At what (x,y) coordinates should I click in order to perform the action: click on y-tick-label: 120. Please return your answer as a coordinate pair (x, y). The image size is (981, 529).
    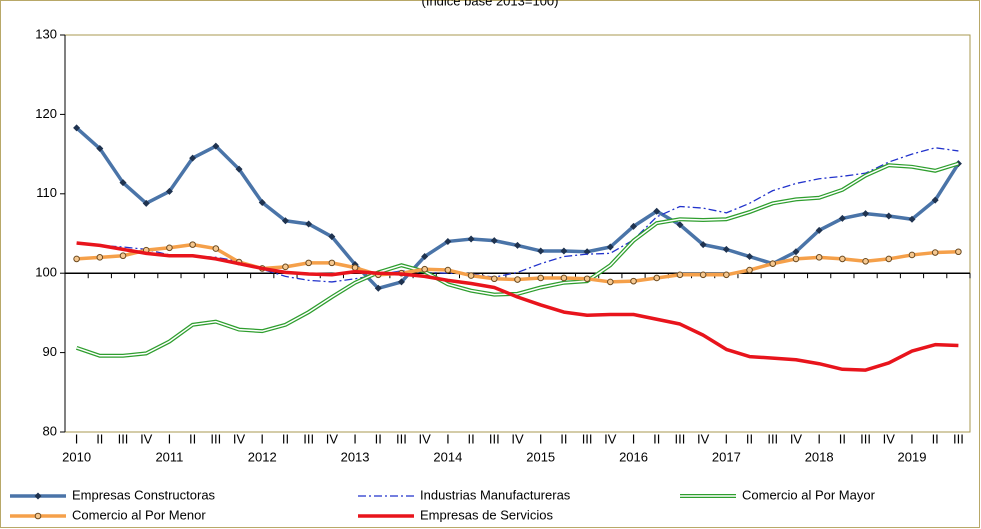
    Looking at the image, I should click on (46, 113).